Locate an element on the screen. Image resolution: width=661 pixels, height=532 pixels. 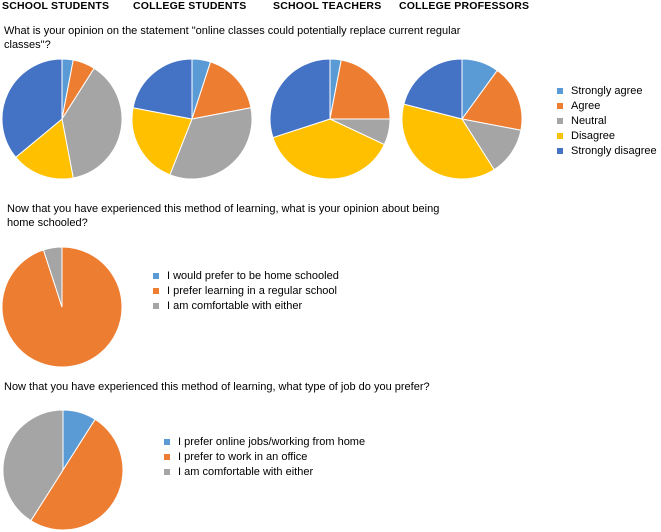
legend-label: Disagree is located at coordinates (593, 135).